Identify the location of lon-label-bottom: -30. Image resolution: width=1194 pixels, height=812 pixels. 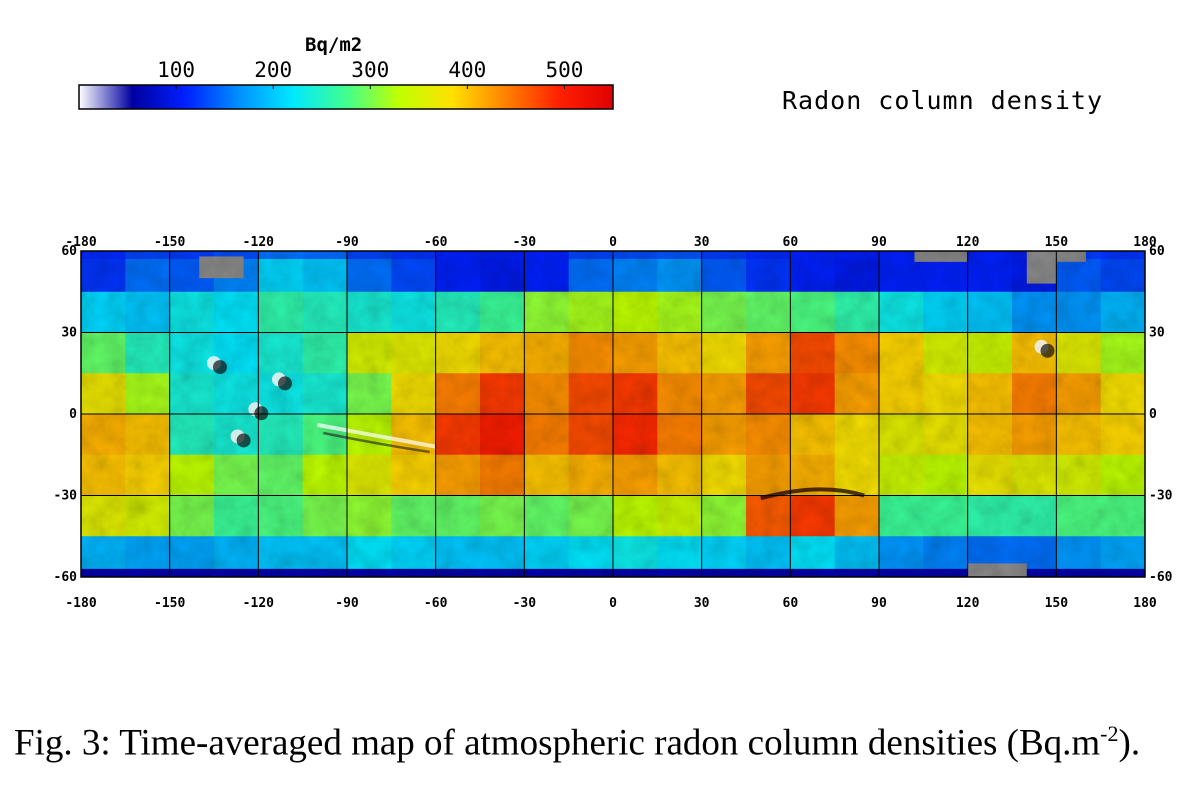
(525, 603).